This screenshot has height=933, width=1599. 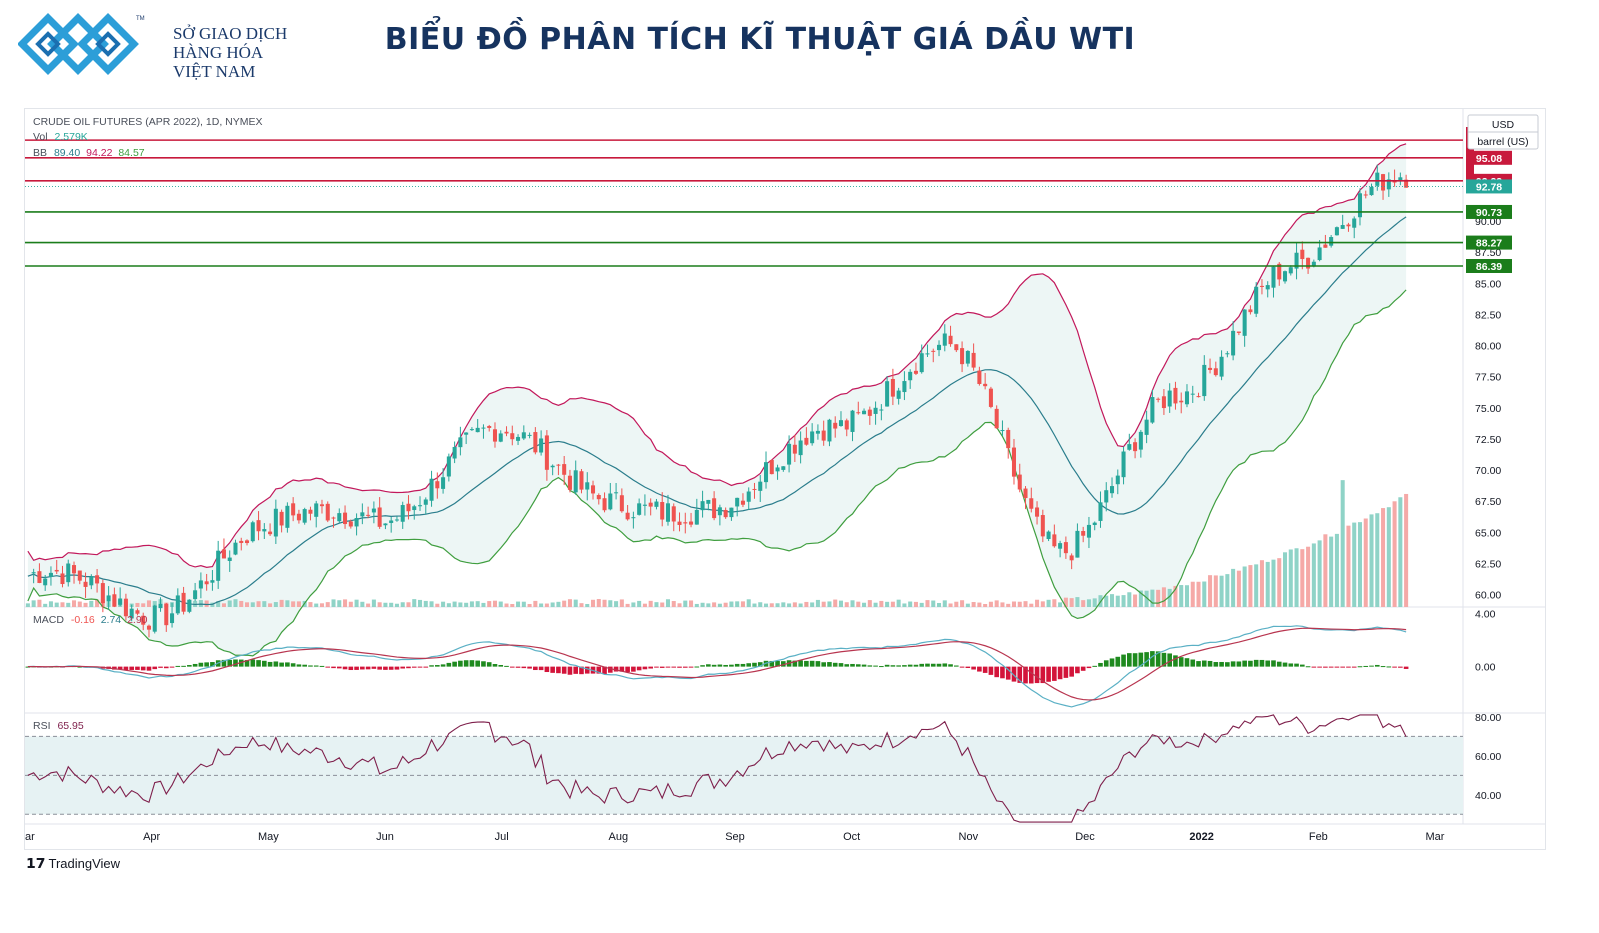 What do you see at coordinates (1489, 244) in the screenshot?
I see `price-label-4: 88.27` at bounding box center [1489, 244].